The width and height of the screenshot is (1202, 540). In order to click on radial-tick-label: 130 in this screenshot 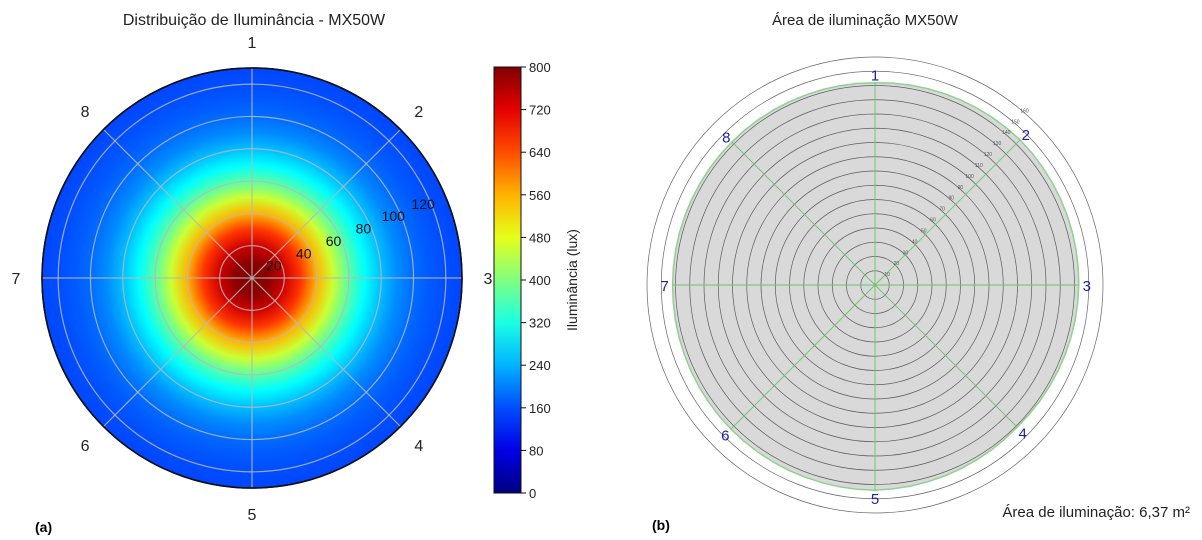, I will do `click(997, 144)`.